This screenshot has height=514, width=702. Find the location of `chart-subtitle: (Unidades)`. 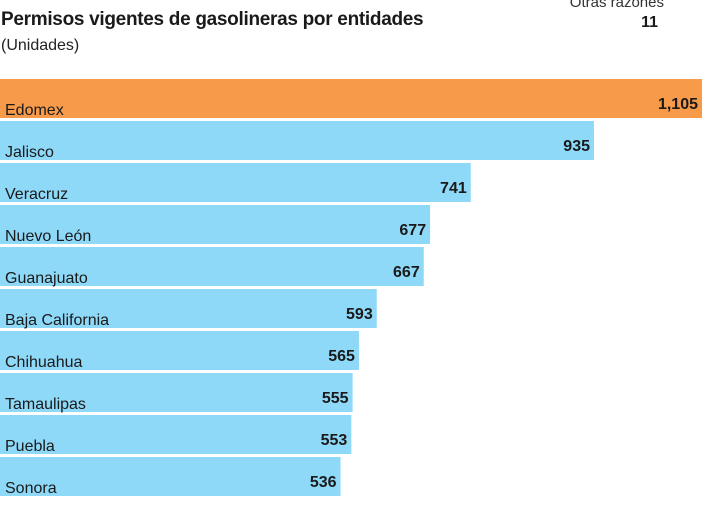

chart-subtitle: (Unidades) is located at coordinates (40, 45).